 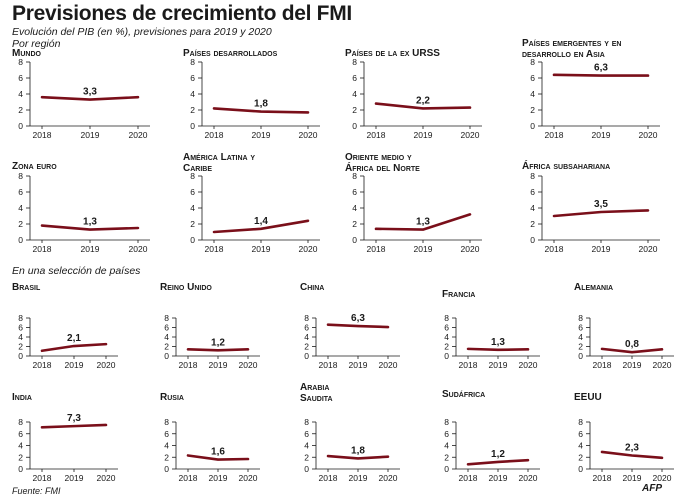 What do you see at coordinates (491, 436) in the screenshot?
I see `chart-panel: Sudáfrica 0 24 6 8 2018 2019 2020 1,2` at bounding box center [491, 436].